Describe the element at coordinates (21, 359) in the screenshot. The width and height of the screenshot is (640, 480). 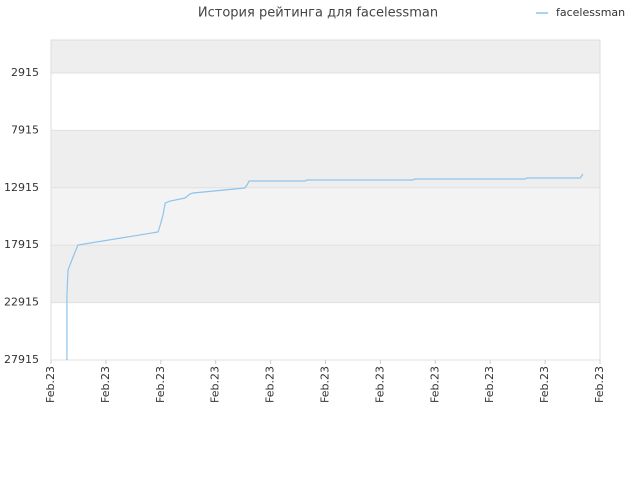
I see `y-tick-label: 27915` at that location.